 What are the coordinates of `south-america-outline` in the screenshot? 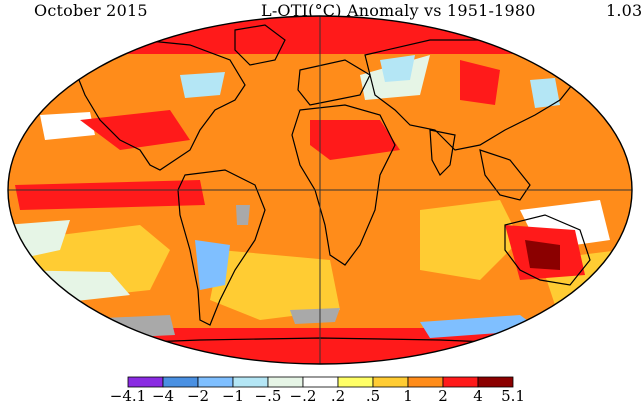 It's located at (221, 247).